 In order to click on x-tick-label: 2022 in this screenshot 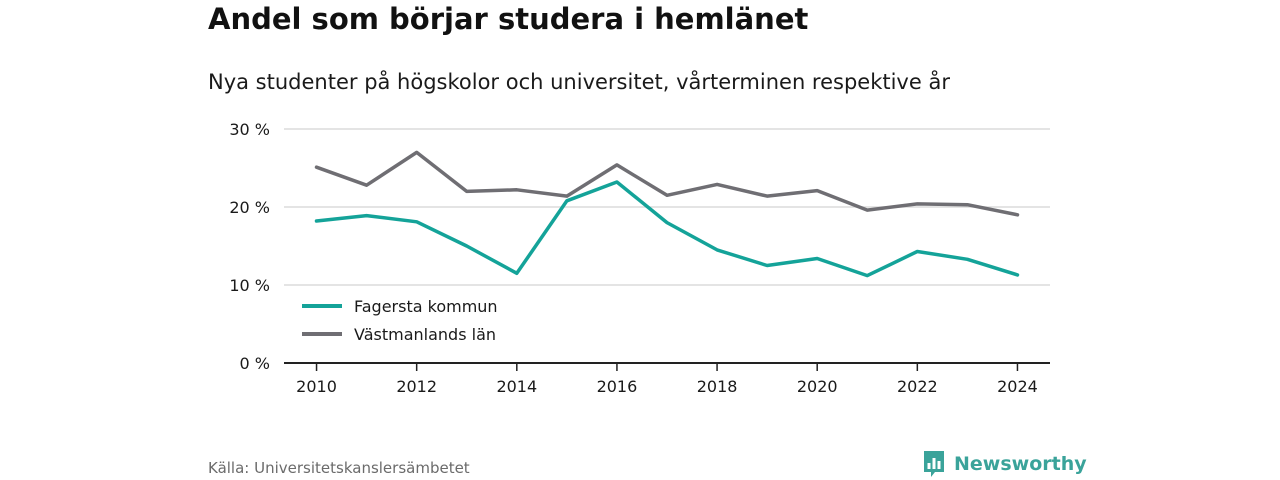, I will do `click(917, 386)`.